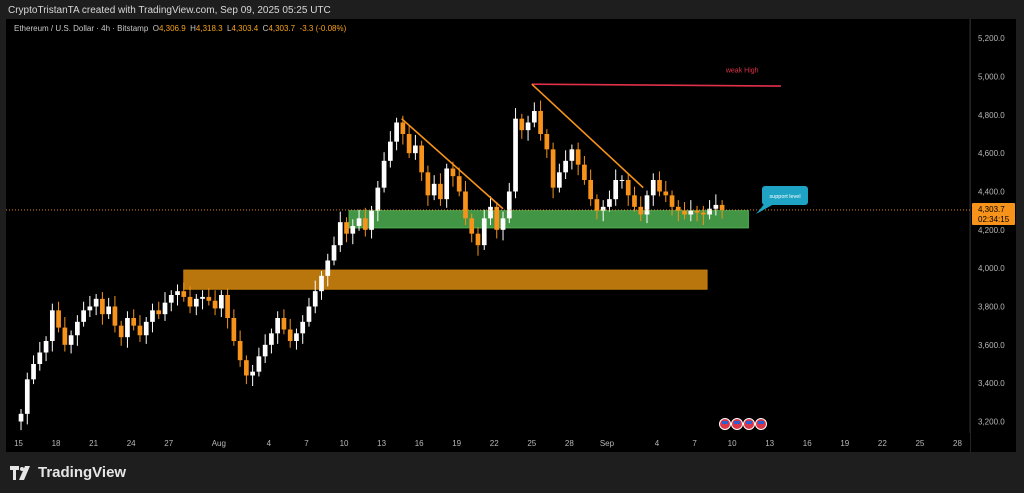  Describe the element at coordinates (131, 443) in the screenshot. I see `x-tick-label: 24` at that location.